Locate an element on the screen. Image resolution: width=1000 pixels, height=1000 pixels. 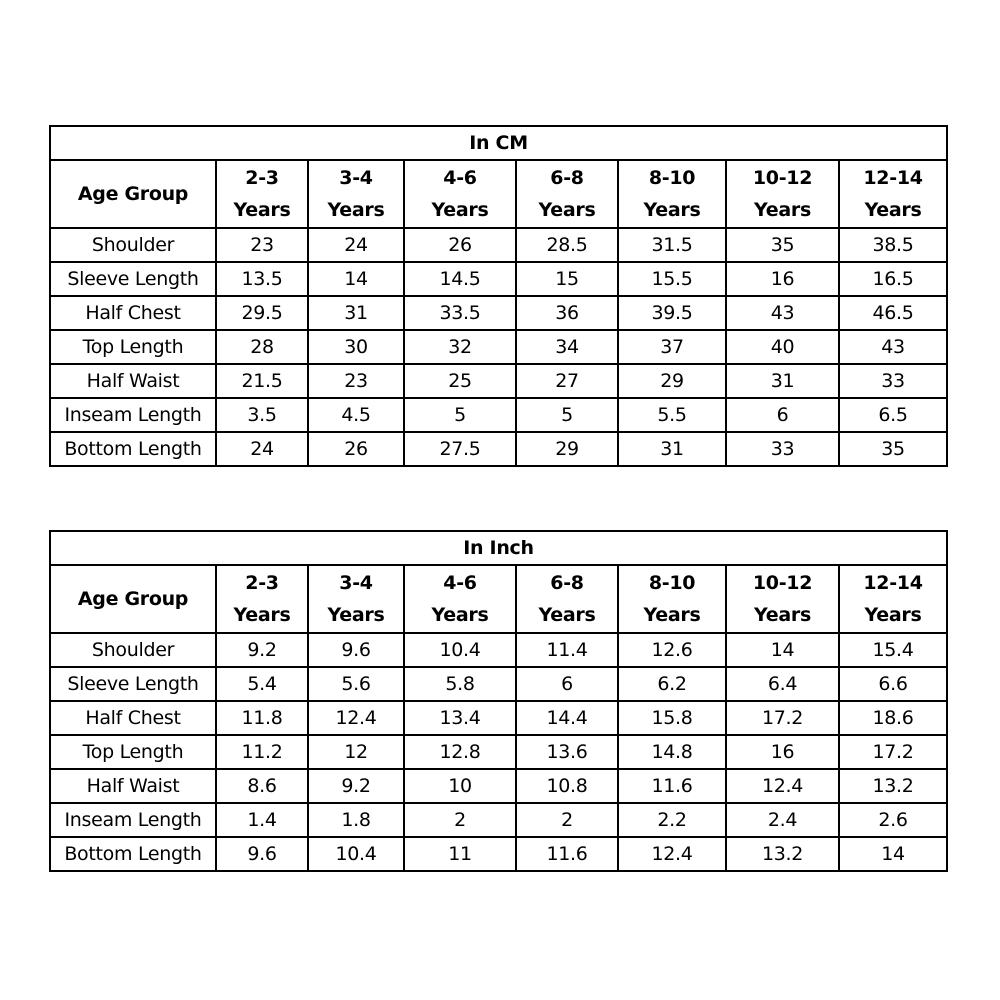
table-cell: 5.6 is located at coordinates (356, 684).